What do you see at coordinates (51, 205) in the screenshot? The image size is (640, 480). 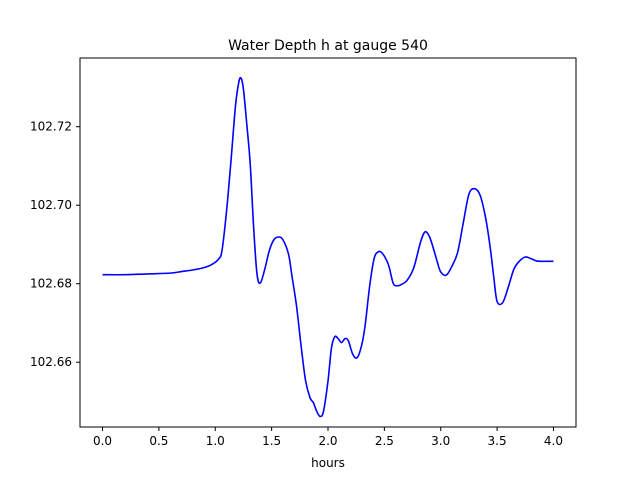 I see `y-tick-label: 102.70` at bounding box center [51, 205].